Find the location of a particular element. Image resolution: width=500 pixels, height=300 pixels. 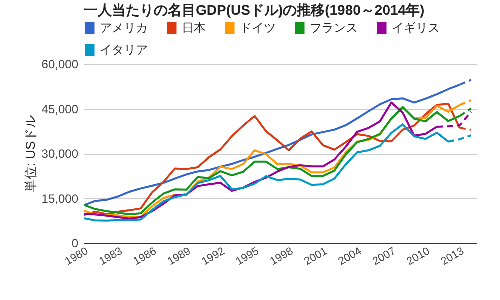

x-tick-label: 1998 is located at coordinates (282, 257).